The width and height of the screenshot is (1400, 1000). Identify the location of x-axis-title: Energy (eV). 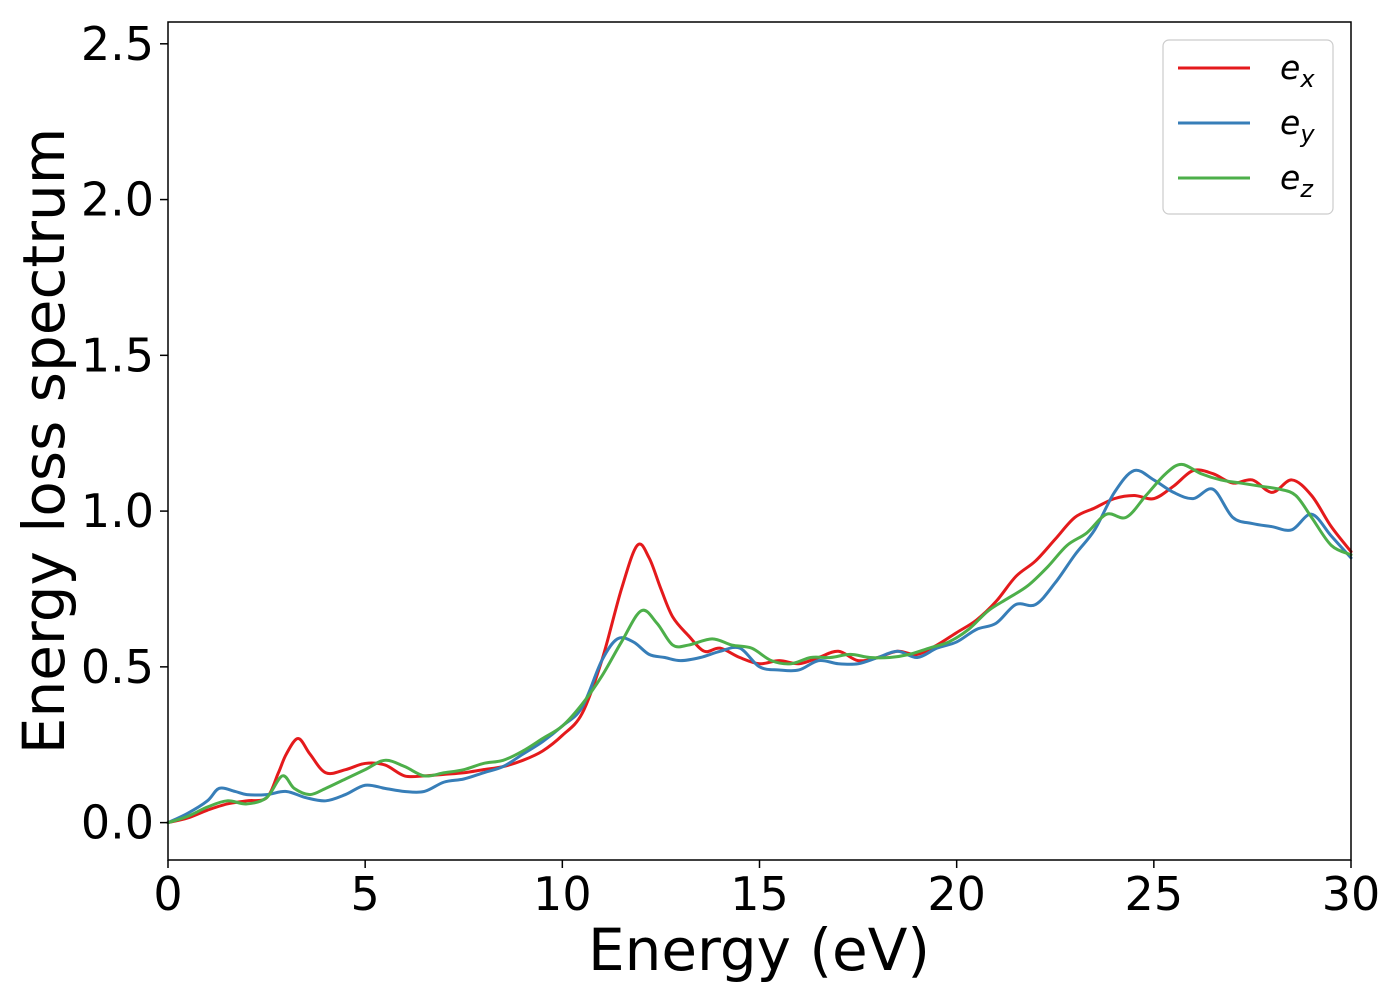
(759, 950).